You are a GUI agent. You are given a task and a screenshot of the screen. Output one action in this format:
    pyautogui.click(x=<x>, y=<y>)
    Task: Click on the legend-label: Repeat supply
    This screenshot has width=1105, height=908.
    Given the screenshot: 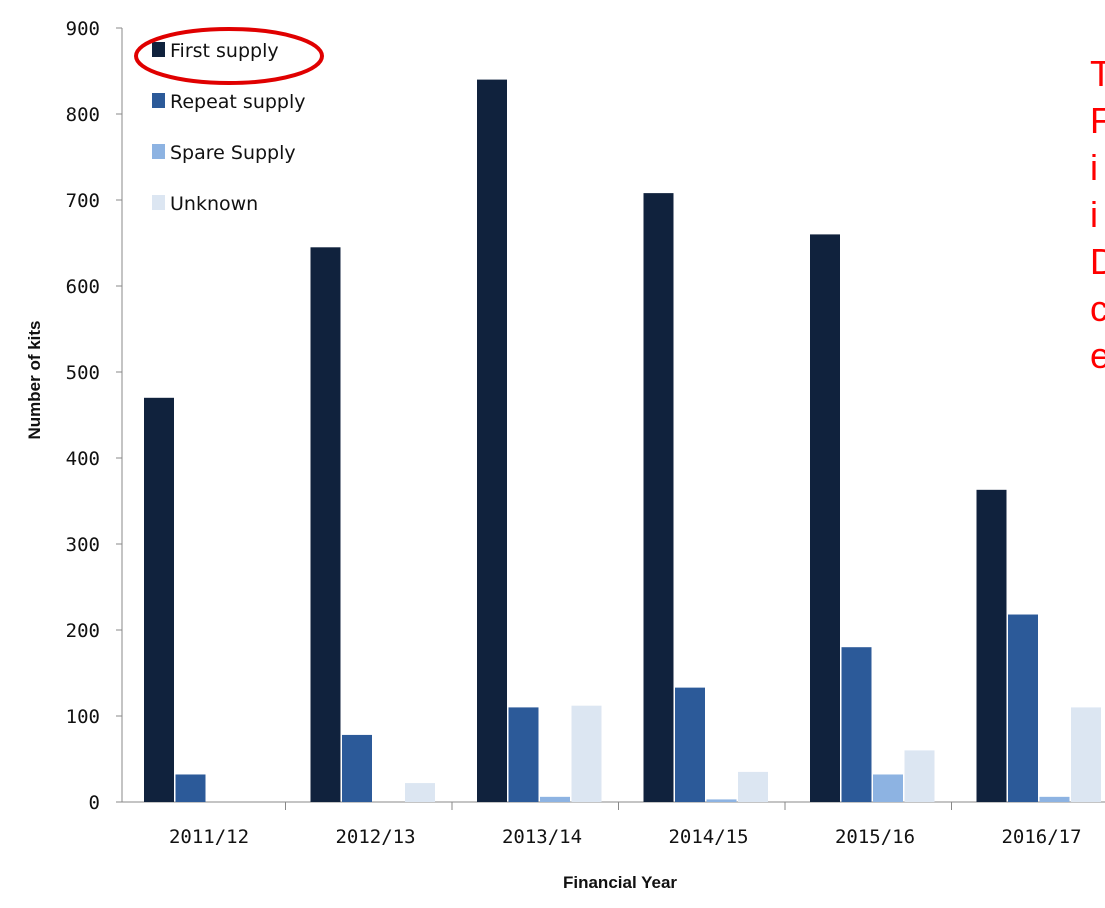 What is the action you would take?
    pyautogui.click(x=238, y=102)
    